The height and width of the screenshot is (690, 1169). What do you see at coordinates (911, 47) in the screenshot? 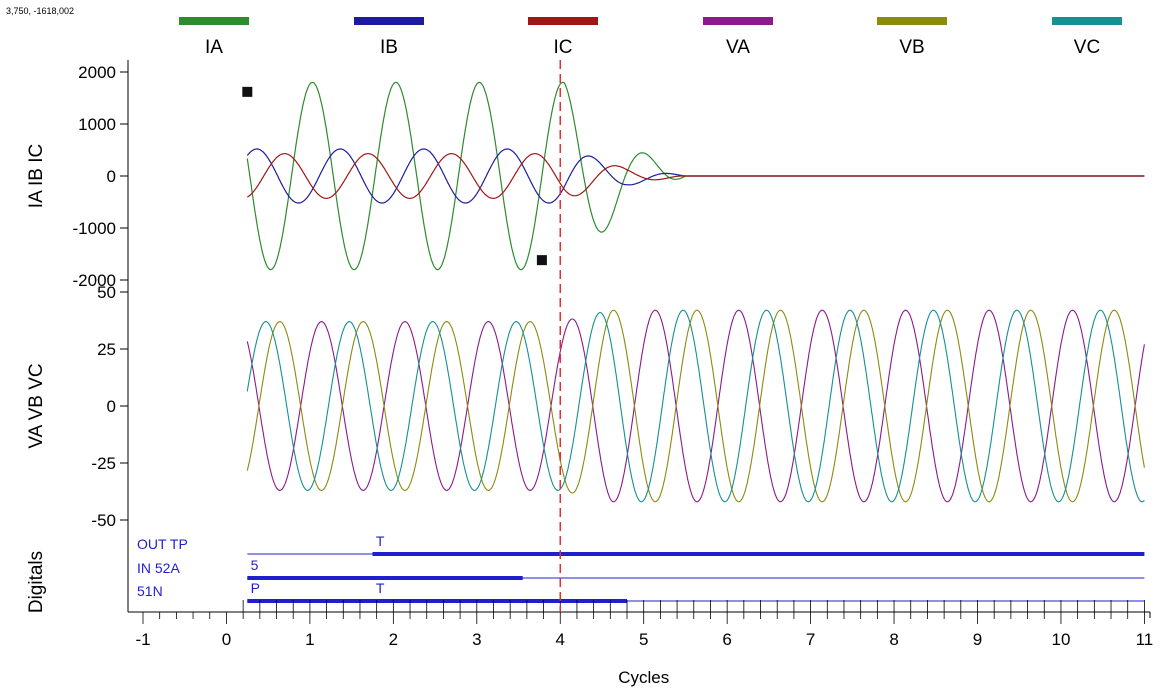
I see `legend-label-vb: VB` at bounding box center [911, 47].